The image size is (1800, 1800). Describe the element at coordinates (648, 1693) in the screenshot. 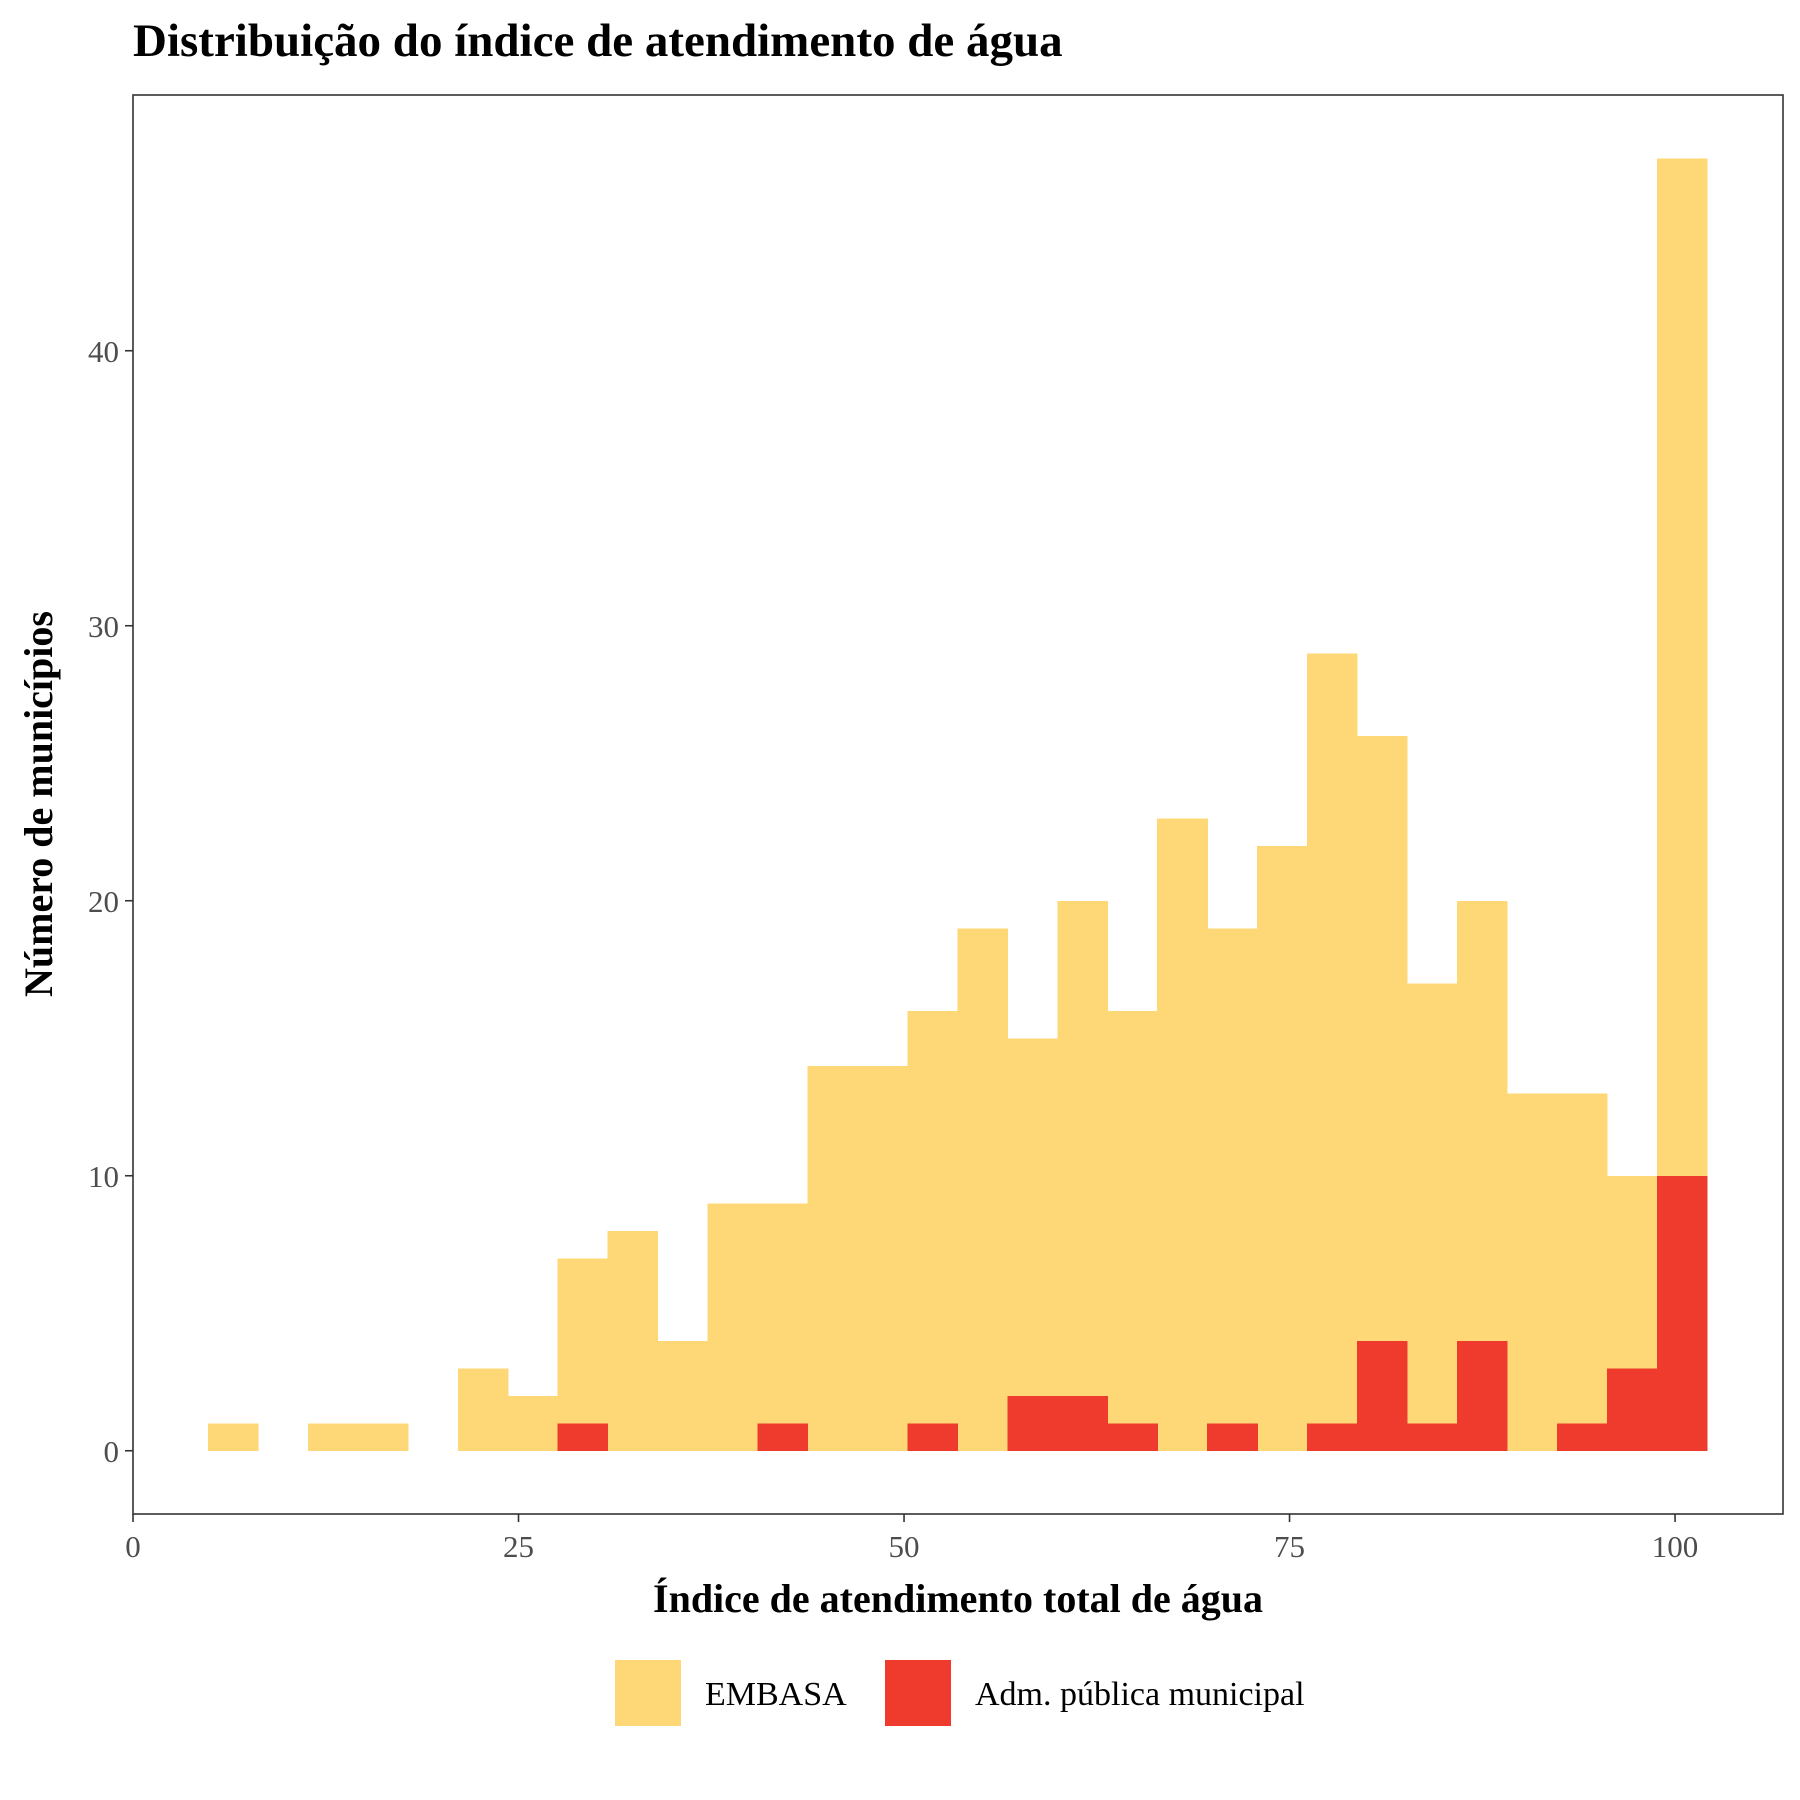

I see `legend-key-embasa` at that location.